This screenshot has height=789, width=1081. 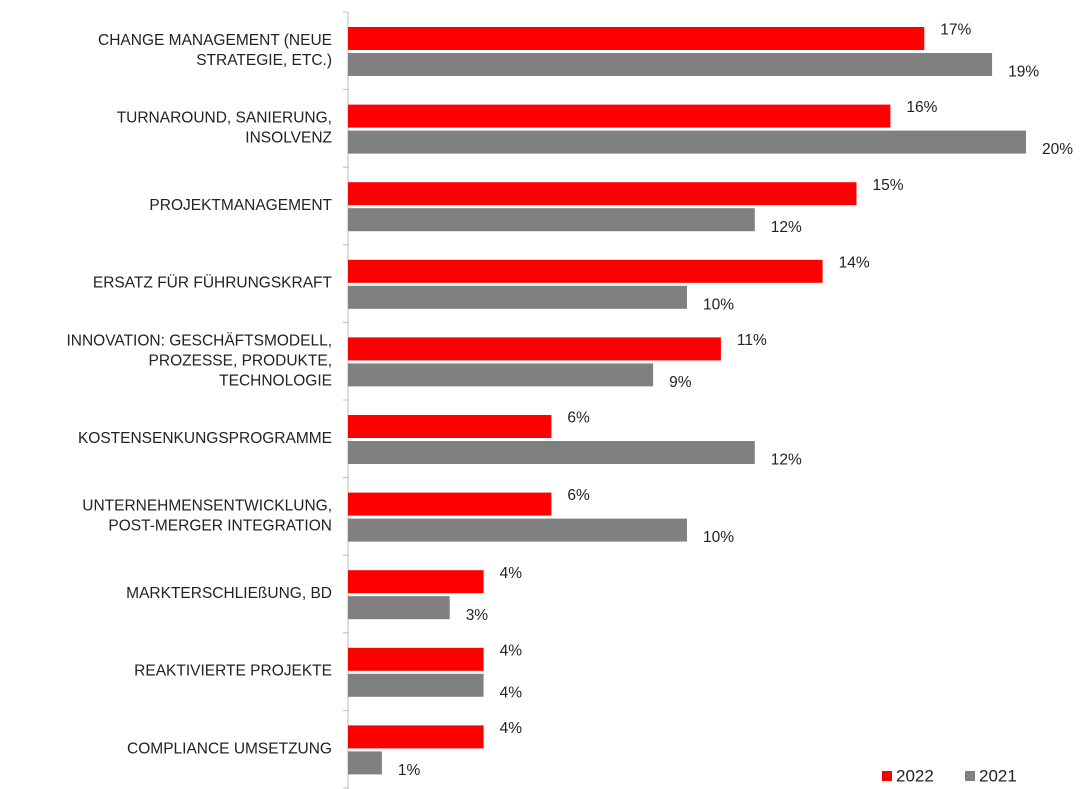 I want to click on category-label: PROJEKTMANAGEMENT, so click(x=240, y=205).